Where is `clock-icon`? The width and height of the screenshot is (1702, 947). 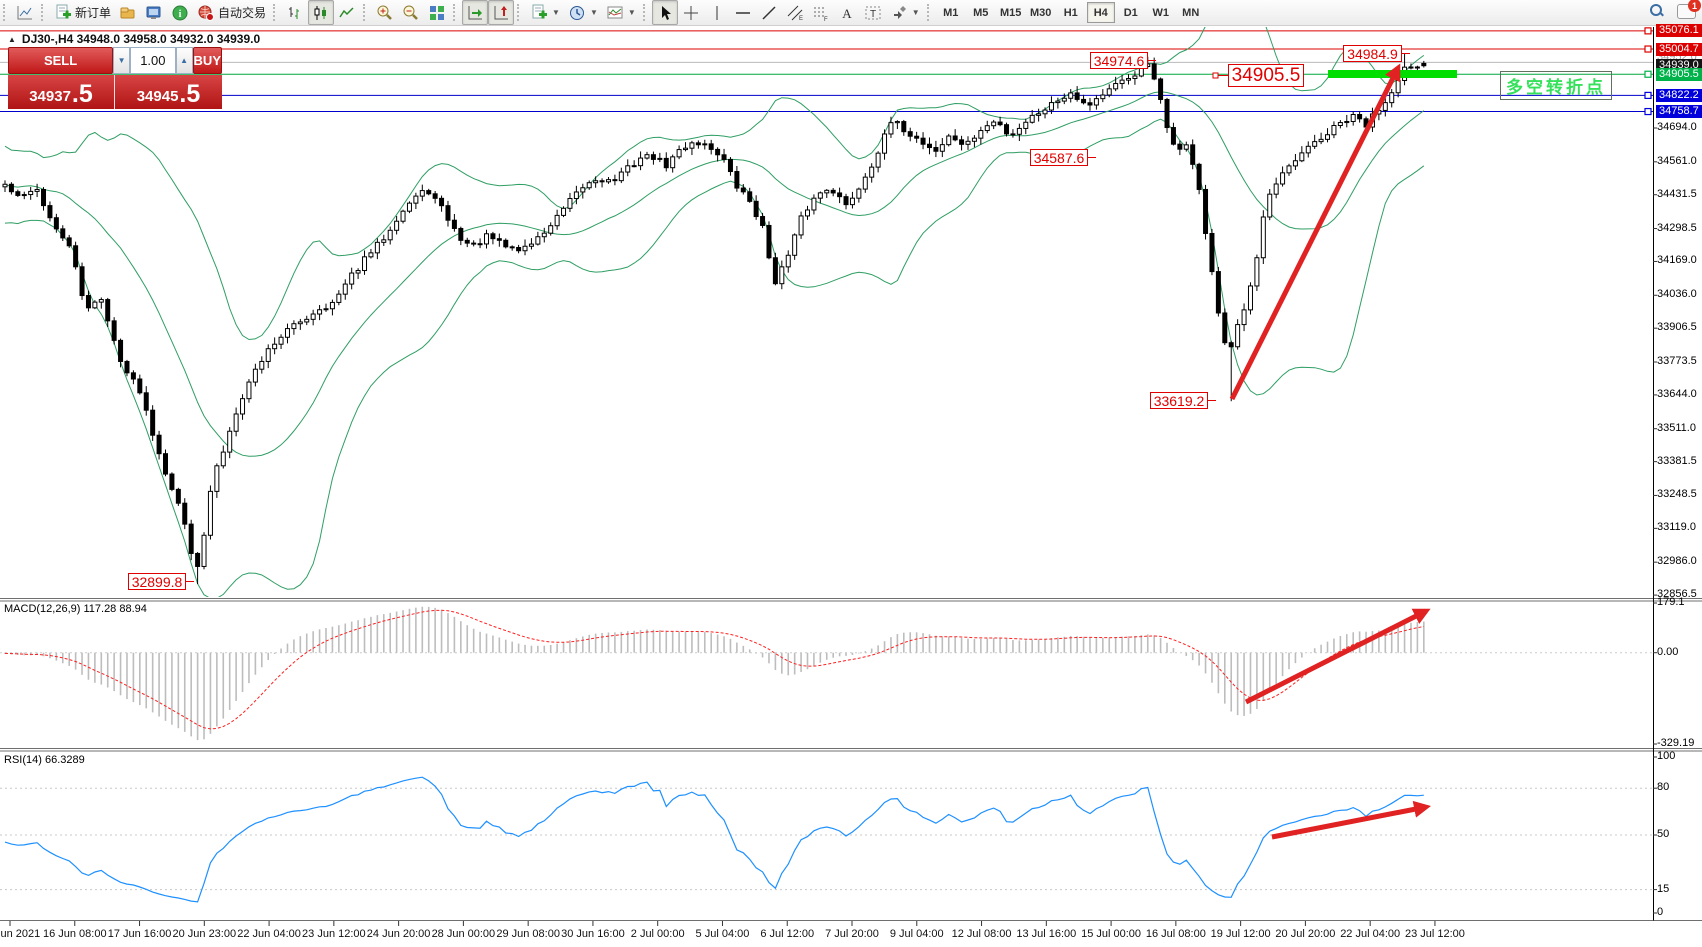
clock-icon is located at coordinates (577, 13).